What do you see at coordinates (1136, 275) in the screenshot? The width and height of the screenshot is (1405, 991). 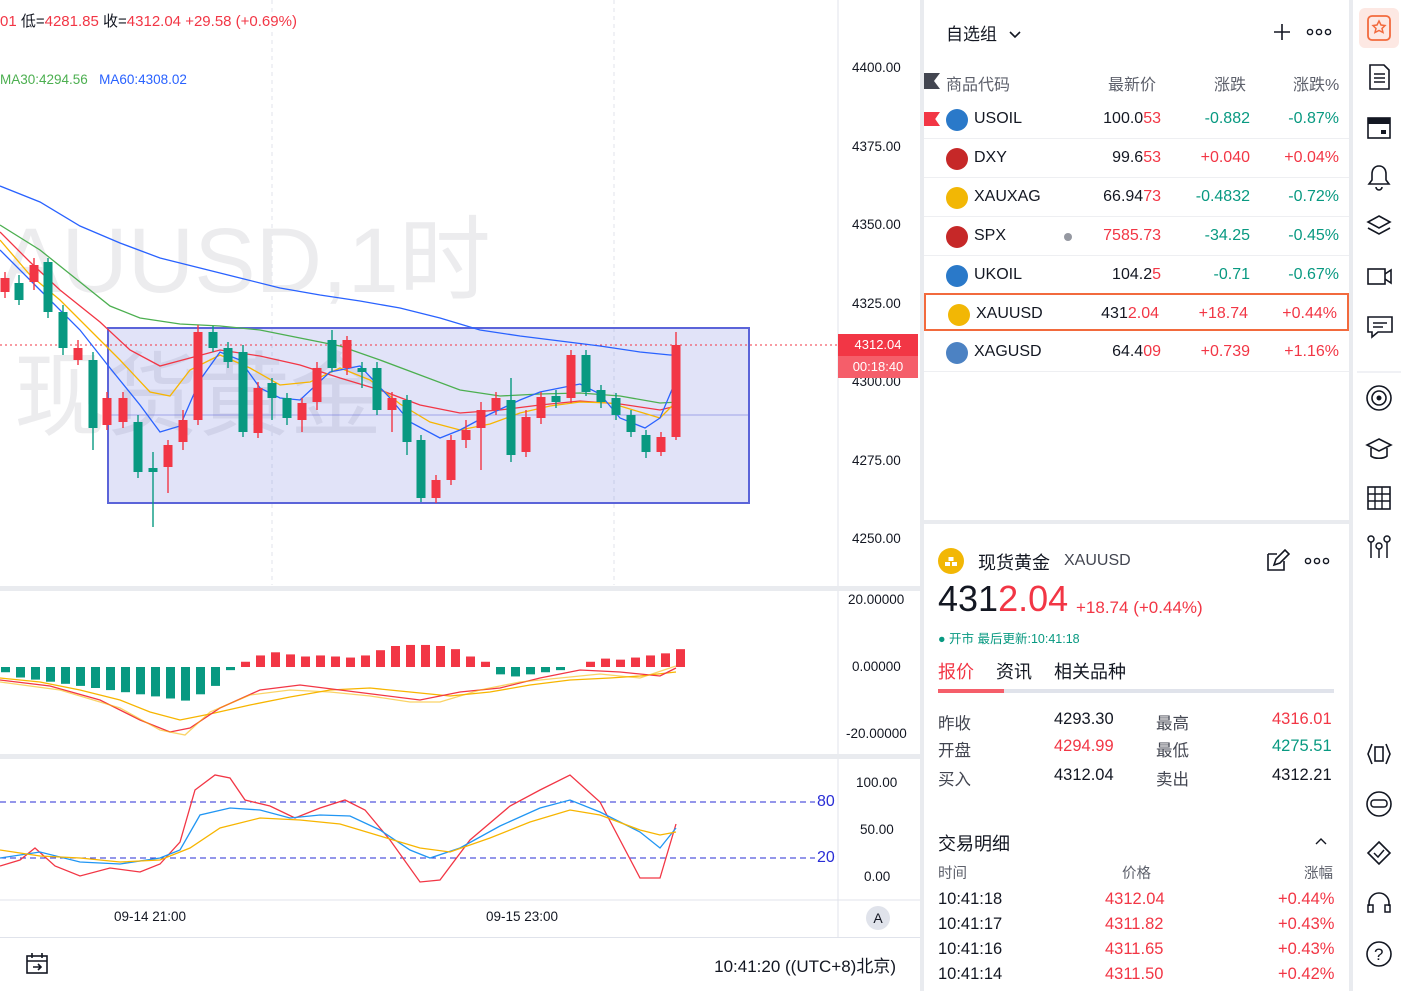 I see `watchlist-row-ukoil: UKOIL 104.25 -0.71 -0.67%` at bounding box center [1136, 275].